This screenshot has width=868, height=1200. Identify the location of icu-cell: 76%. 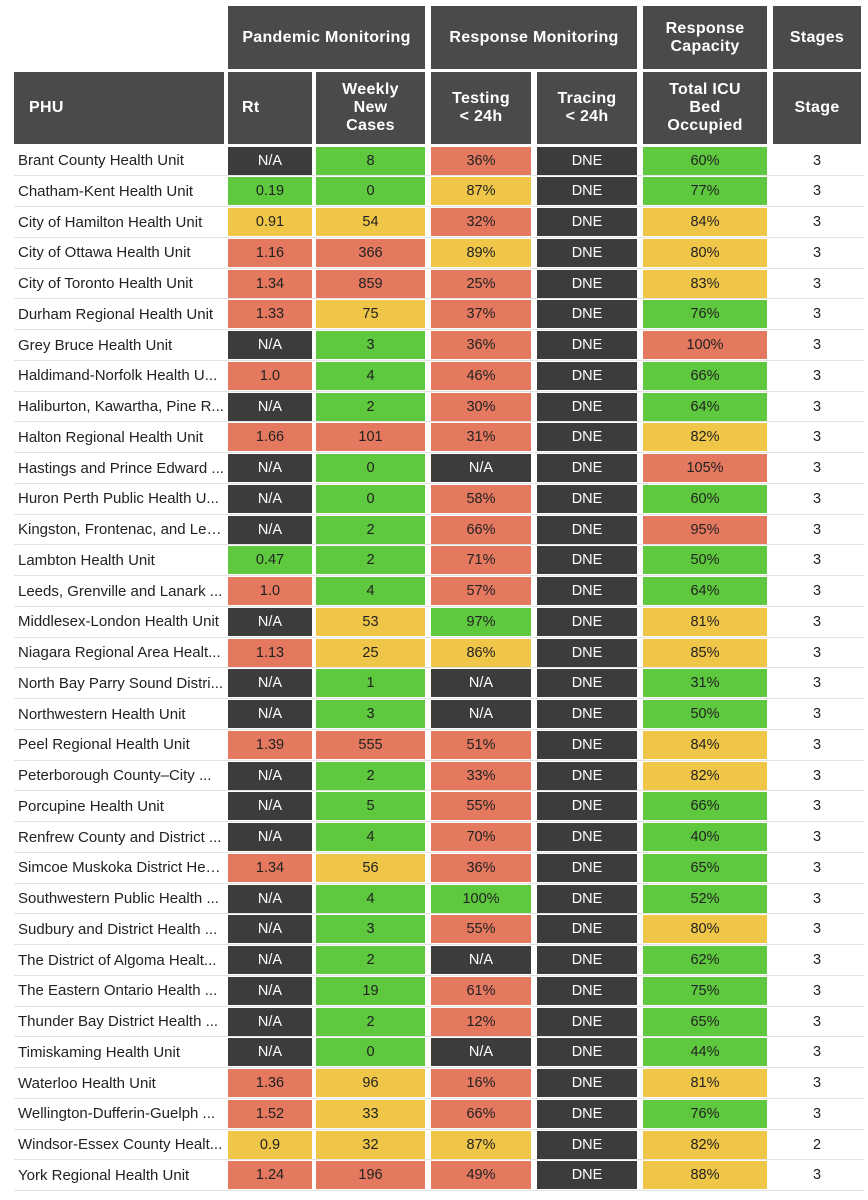
(705, 314).